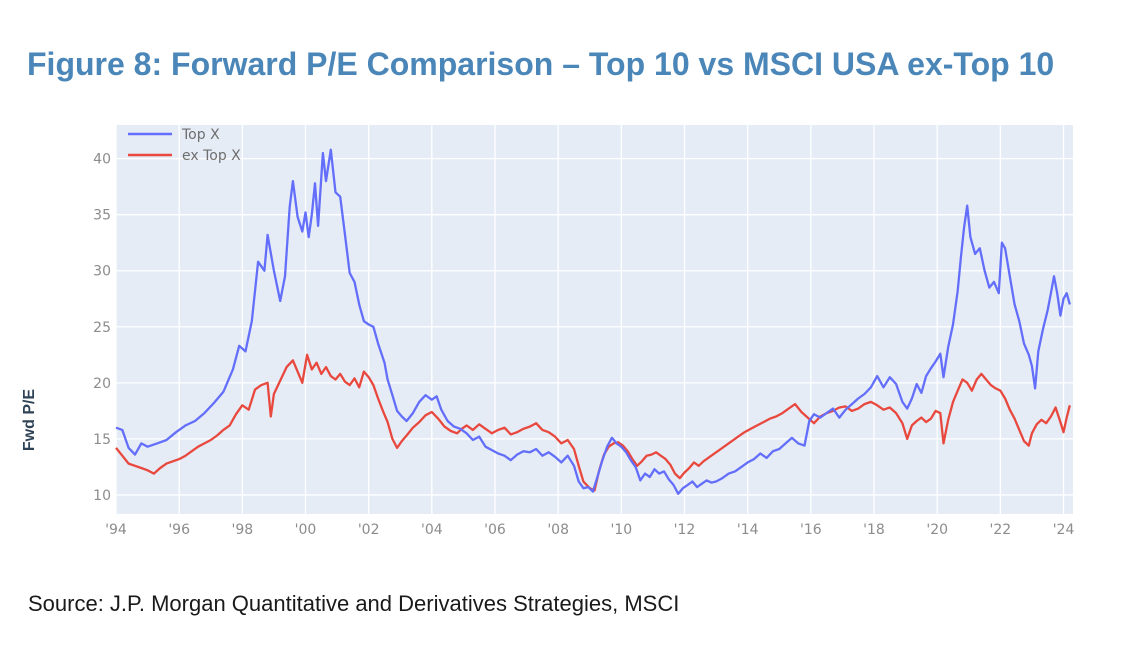 The height and width of the screenshot is (645, 1128). Describe the element at coordinates (558, 530) in the screenshot. I see `x-tick-label: '08` at that location.